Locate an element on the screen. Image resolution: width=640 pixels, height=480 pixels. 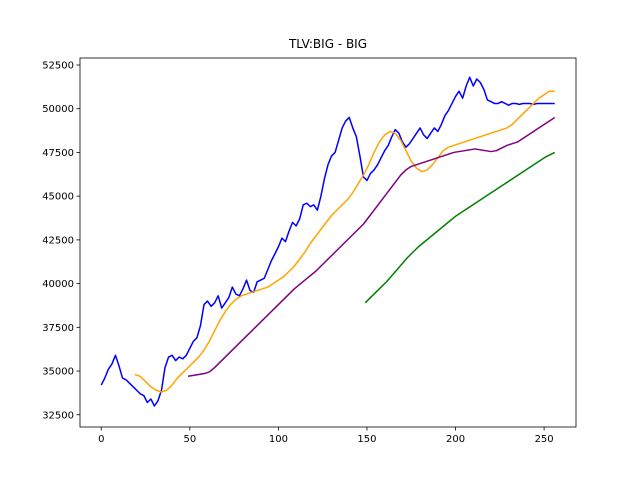
x-tick-label: 100 is located at coordinates (278, 439).